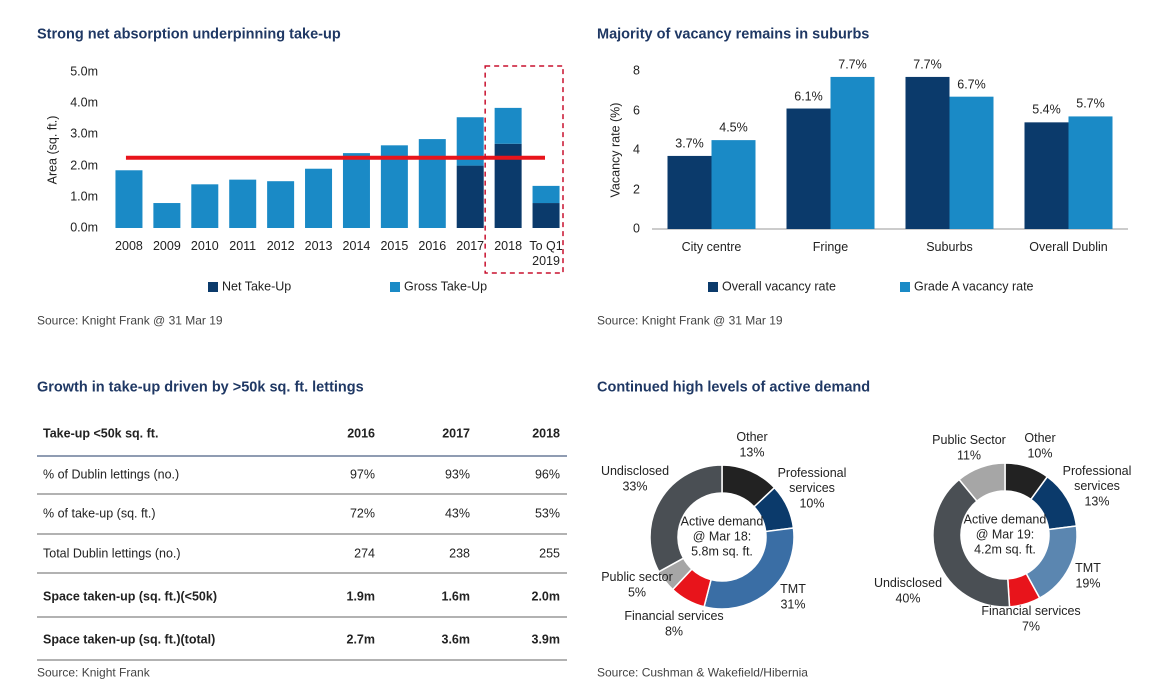 This screenshot has width=1155, height=695. Describe the element at coordinates (257, 286) in the screenshot. I see `legend-label: Net Take-Up` at that location.